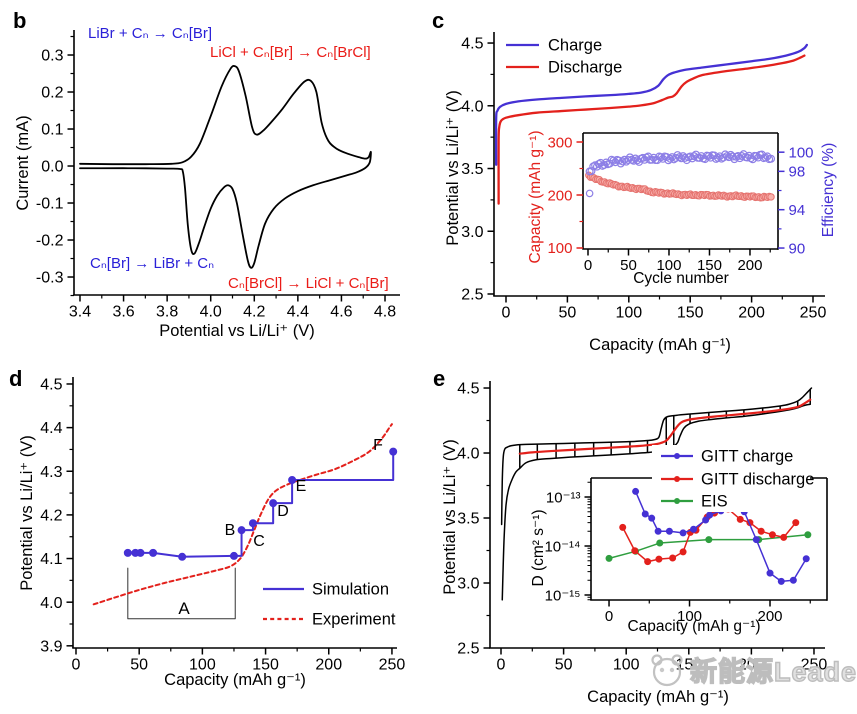 This screenshot has width=857, height=714. What do you see at coordinates (568, 313) in the screenshot?
I see `c-x-tick-label: 50` at bounding box center [568, 313].